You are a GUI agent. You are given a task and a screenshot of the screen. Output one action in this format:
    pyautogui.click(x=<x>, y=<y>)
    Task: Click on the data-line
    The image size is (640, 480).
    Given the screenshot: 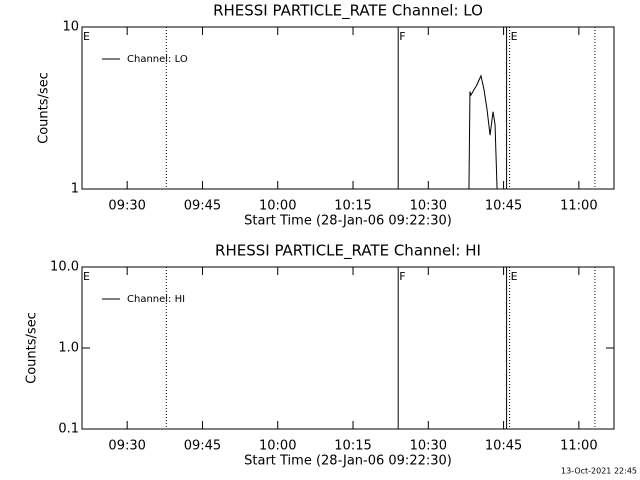 What is the action you would take?
    pyautogui.click(x=483, y=132)
    